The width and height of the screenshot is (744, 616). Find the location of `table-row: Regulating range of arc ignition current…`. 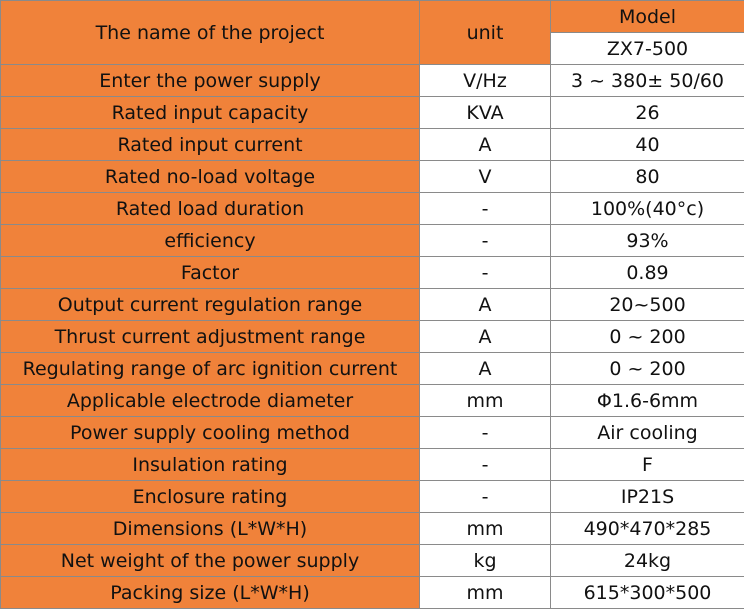

table-row: Regulating range of arc ignition current… is located at coordinates (372, 368).